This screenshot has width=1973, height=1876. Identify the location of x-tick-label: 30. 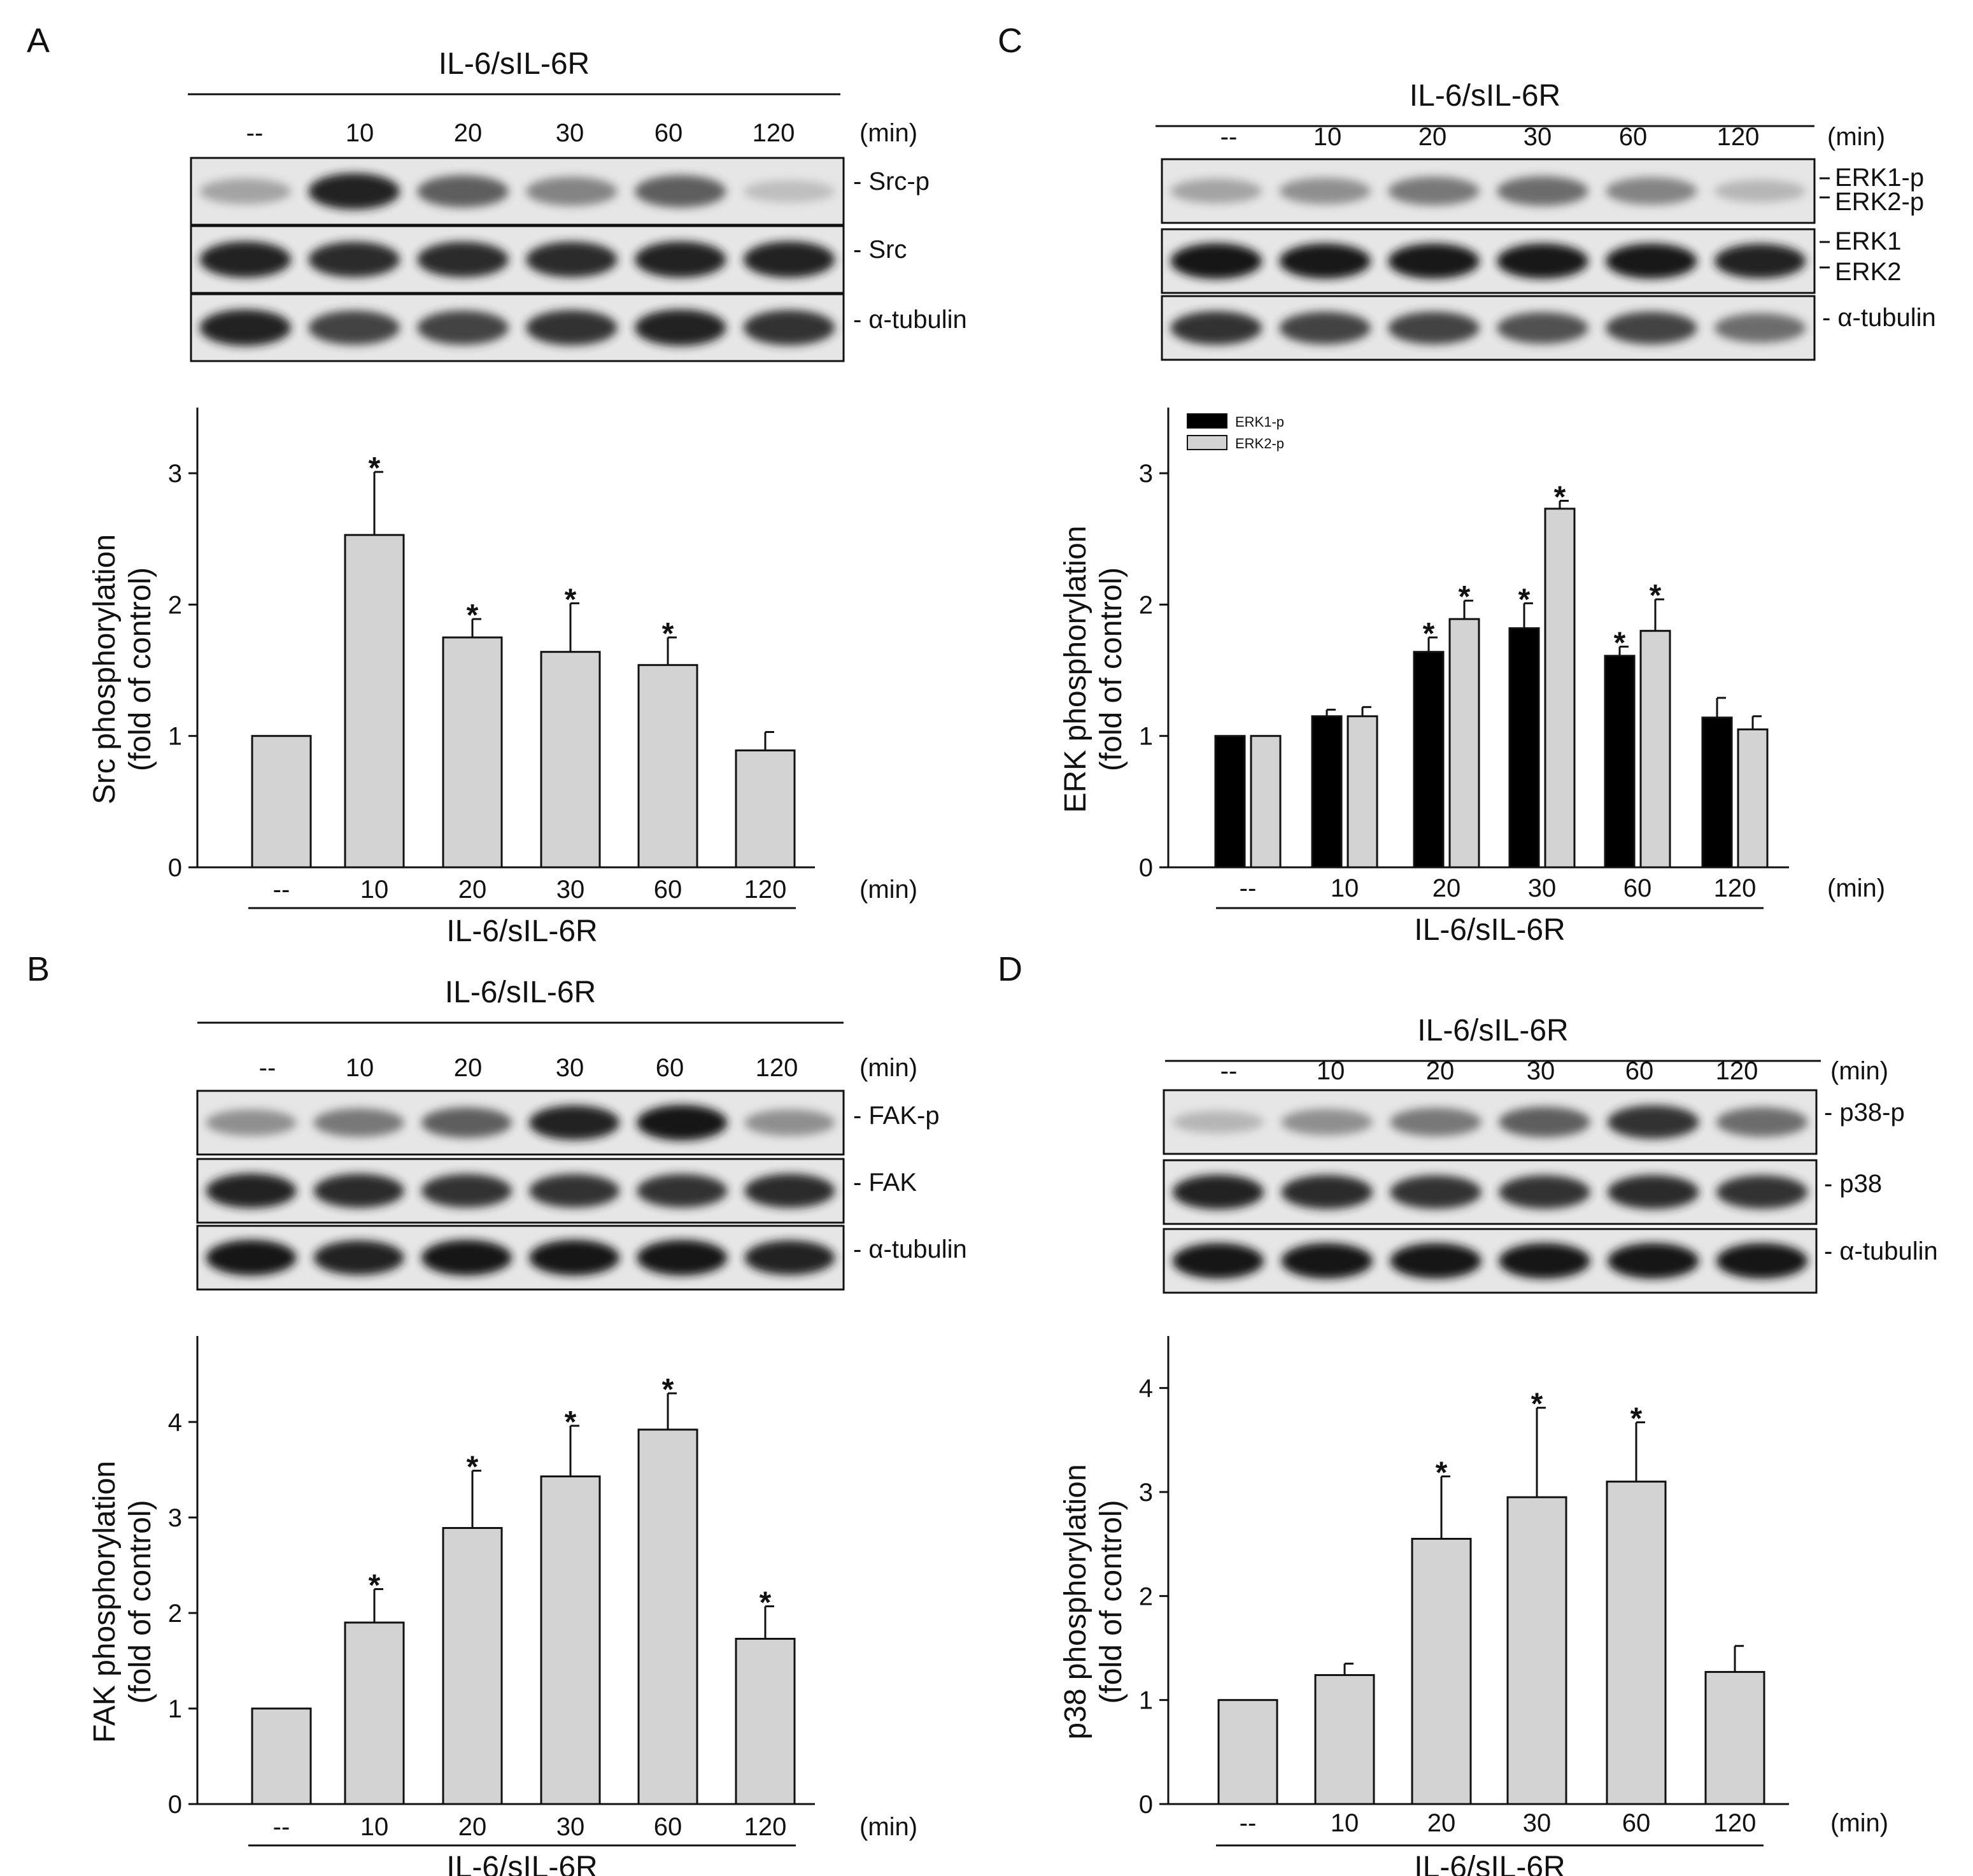
(570, 890).